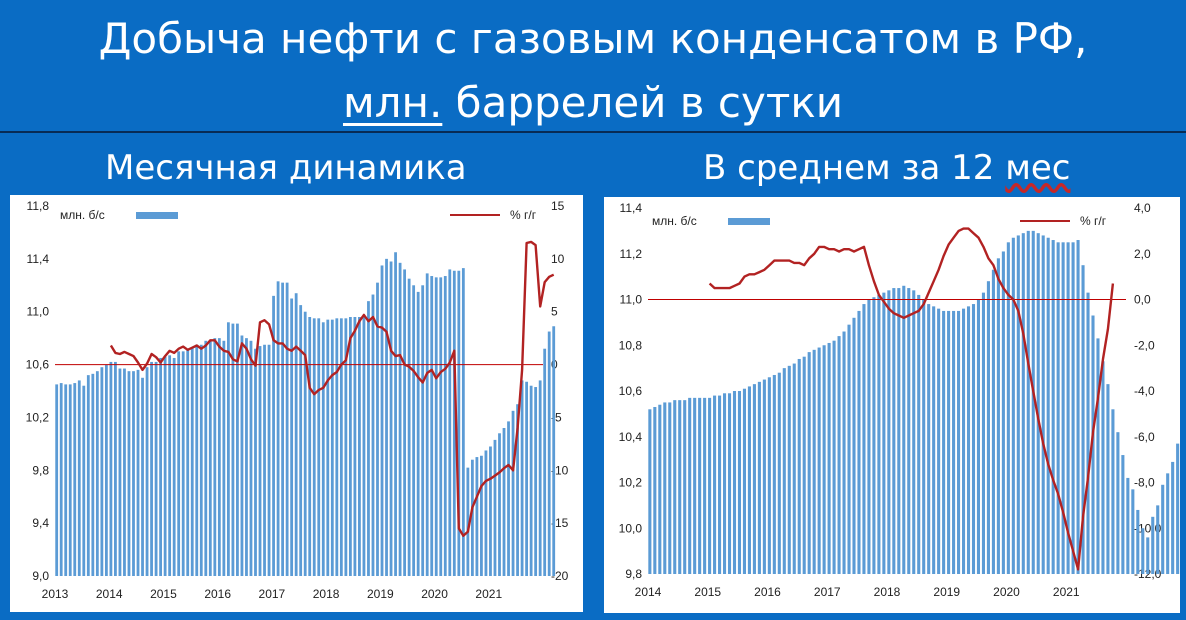  Describe the element at coordinates (631, 483) in the screenshot. I see `avg12m-y-tick-label: 10,2` at that location.